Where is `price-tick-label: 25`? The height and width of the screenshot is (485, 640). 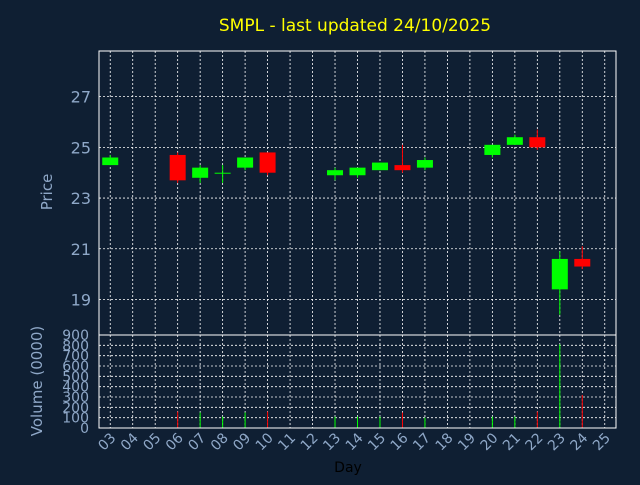
price-tick-label: 25 is located at coordinates (81, 147).